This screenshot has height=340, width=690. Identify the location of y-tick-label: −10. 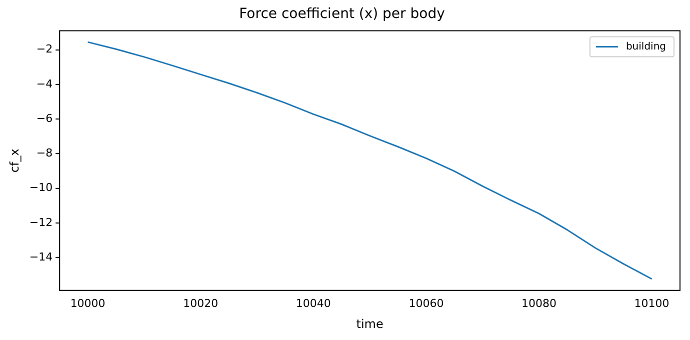
(41, 187).